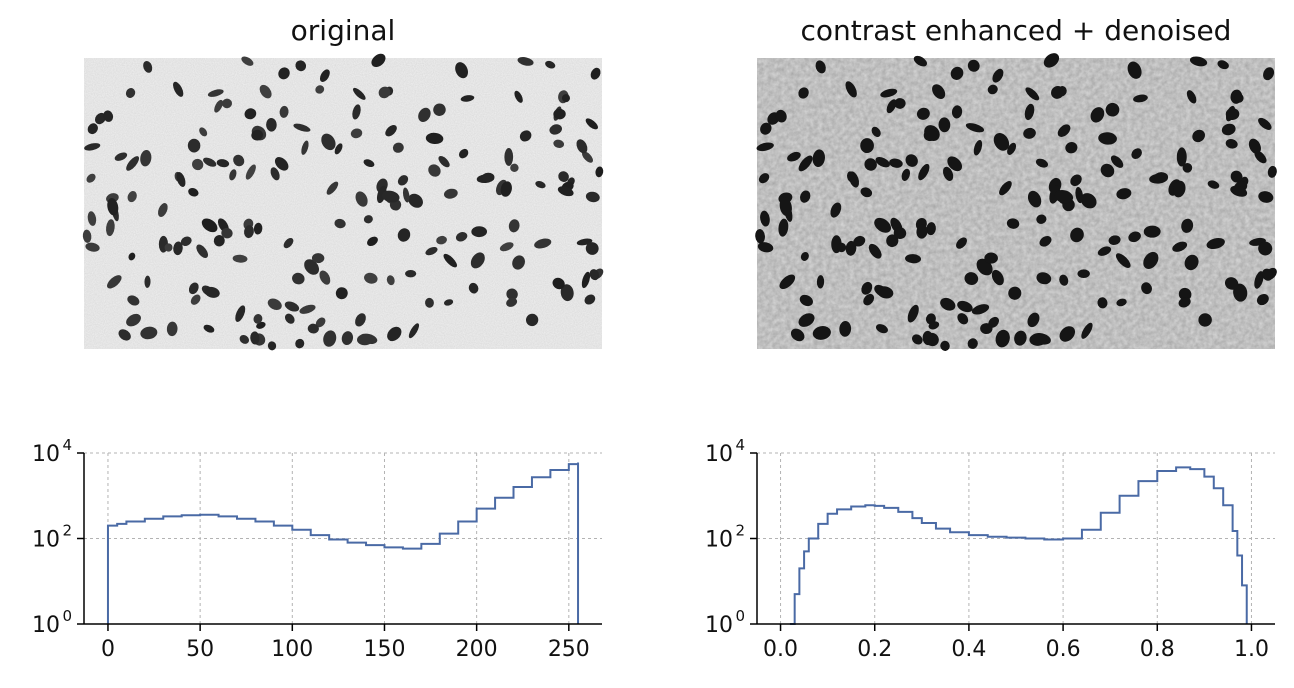 This screenshot has width=1294, height=688. Describe the element at coordinates (740, 445) in the screenshot. I see `y-tick-exponent: 4` at that location.